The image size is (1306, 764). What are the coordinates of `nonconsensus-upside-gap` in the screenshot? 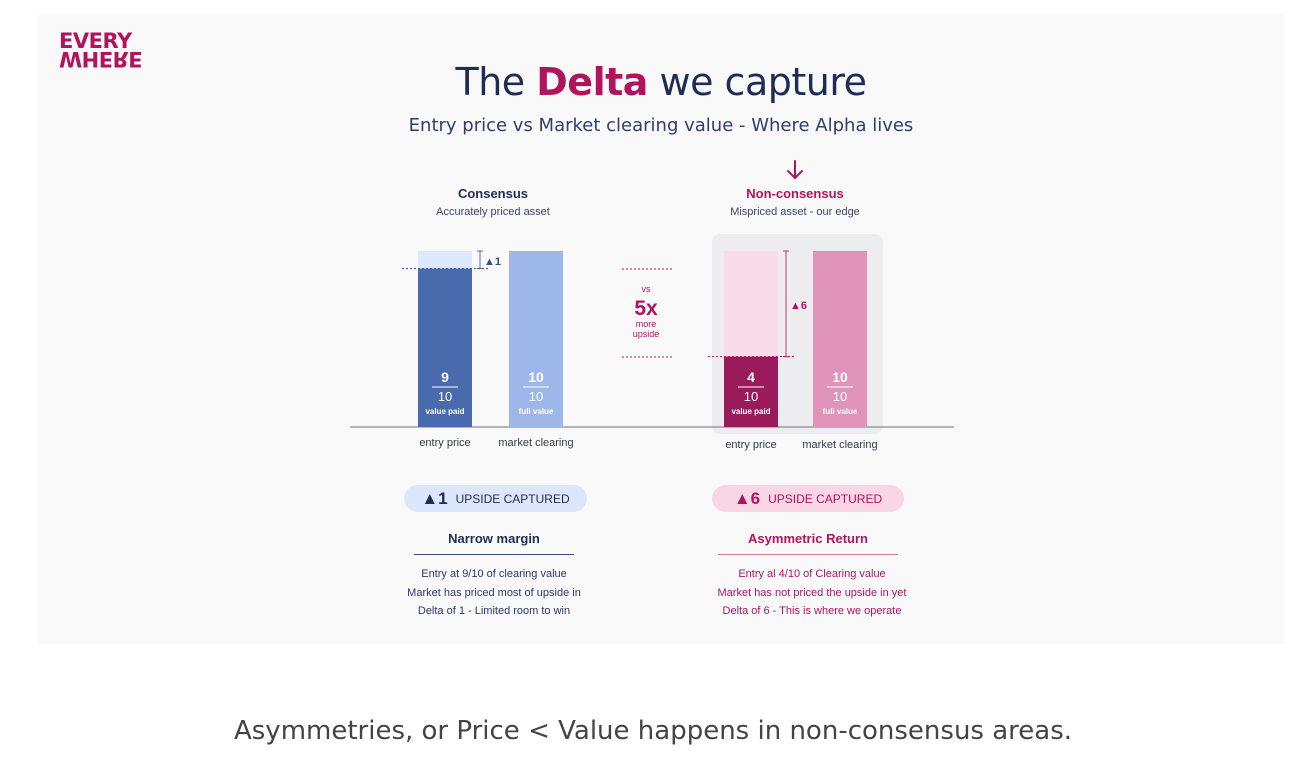 It's located at (751, 304).